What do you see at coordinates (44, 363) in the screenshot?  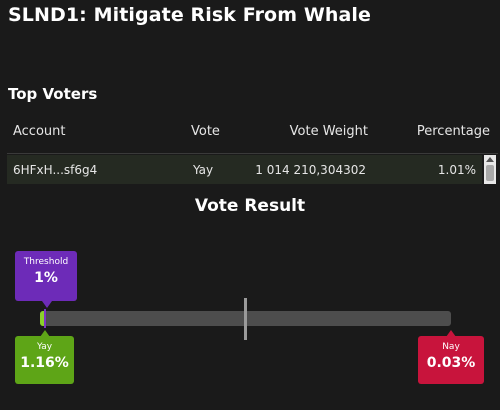 I see `yay-value: 1.16%` at bounding box center [44, 363].